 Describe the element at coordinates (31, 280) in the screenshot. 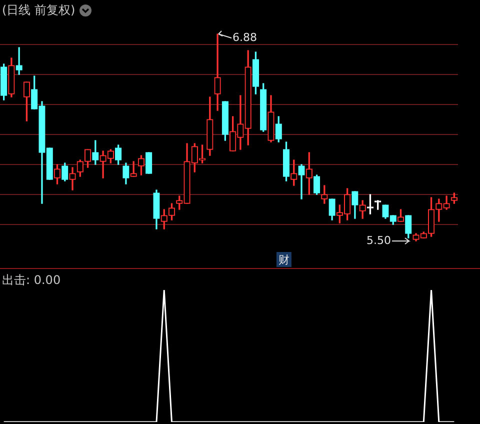

I see `chart-title: 出击: 0.00` at that location.